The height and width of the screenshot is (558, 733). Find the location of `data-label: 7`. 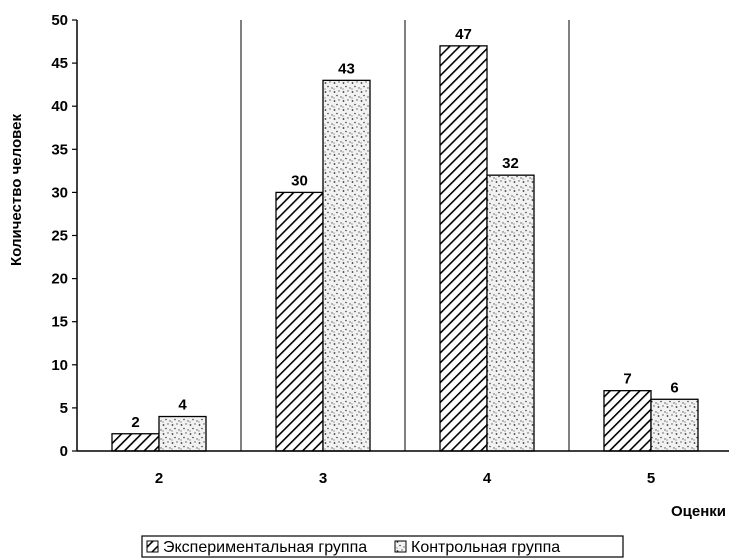

data-label: 7 is located at coordinates (627, 379).